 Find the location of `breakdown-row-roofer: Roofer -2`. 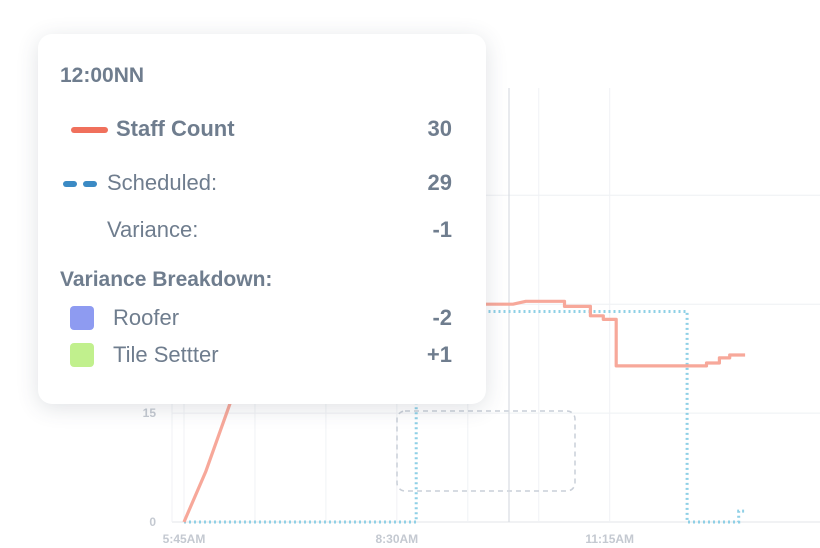

breakdown-row-roofer: Roofer -2 is located at coordinates (262, 318).